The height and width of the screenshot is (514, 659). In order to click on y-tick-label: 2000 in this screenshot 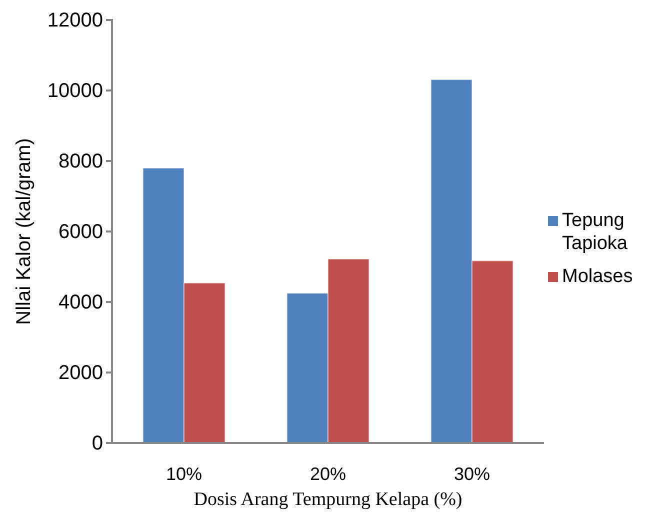, I will do `click(80, 373)`.